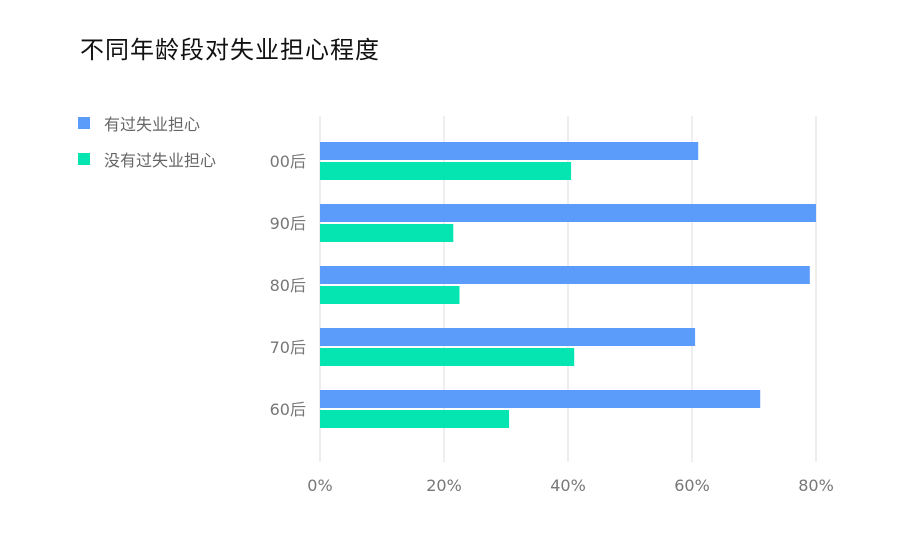  I want to click on chart-title: 不同年龄段对失业担心程度, so click(230, 50).